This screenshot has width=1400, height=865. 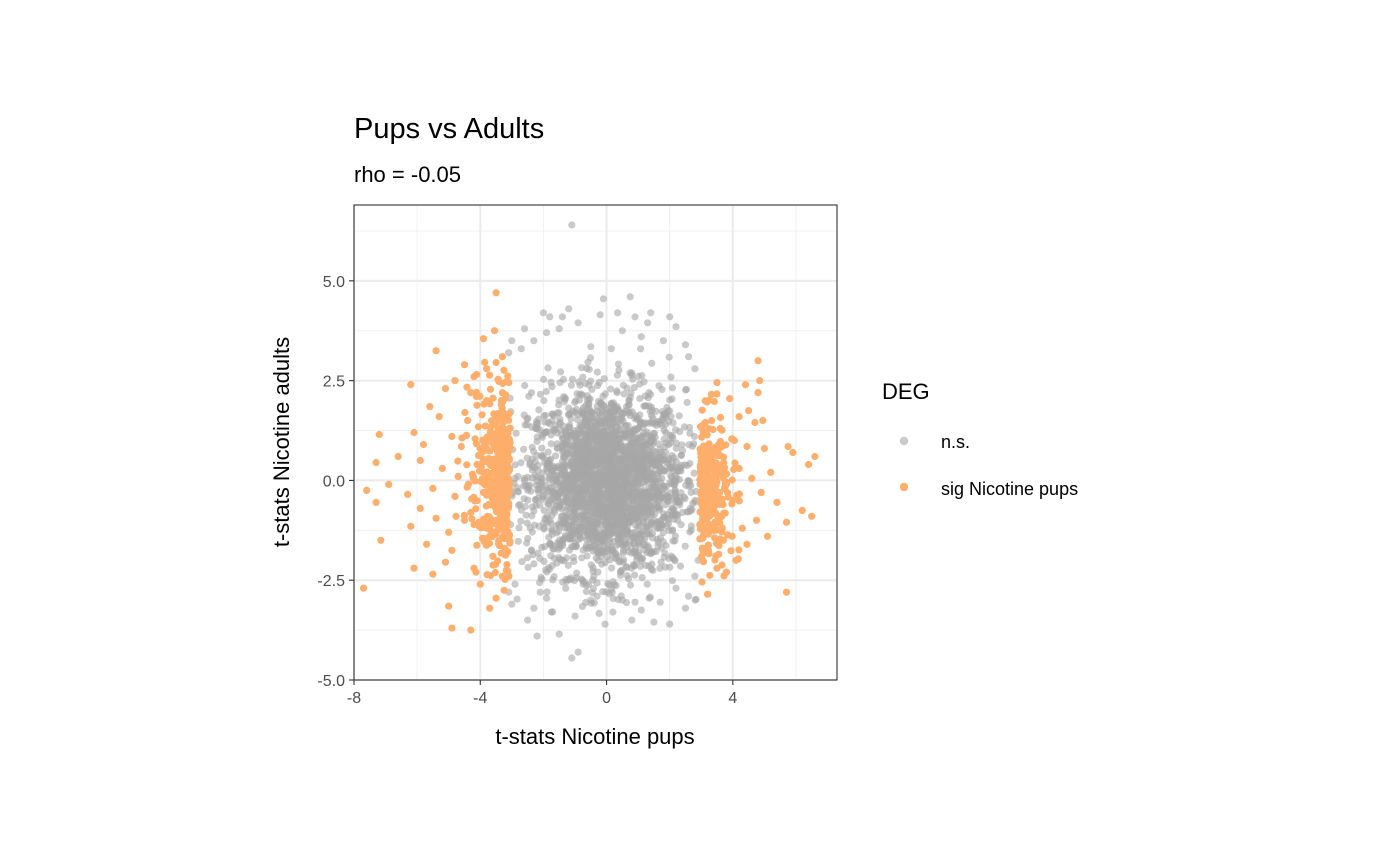 What do you see at coordinates (281, 442) in the screenshot?
I see `y-axis-title: t-stats Nicotine adults` at bounding box center [281, 442].